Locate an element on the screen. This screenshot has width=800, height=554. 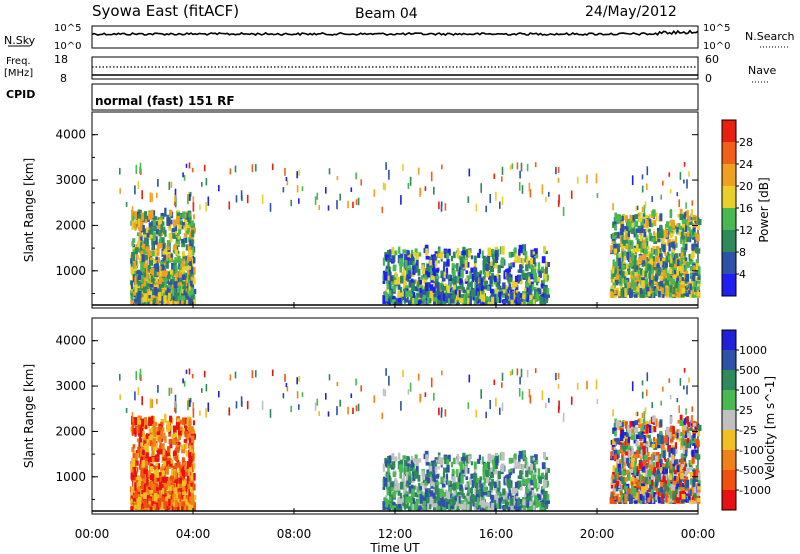
nsearch-tick-bottom: 10^0 is located at coordinates (716, 46).